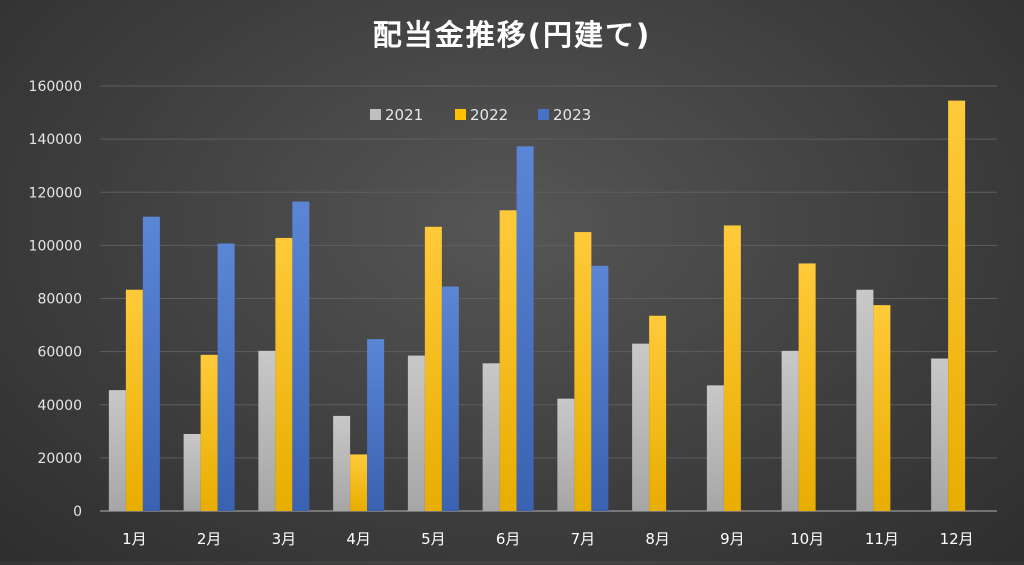  What do you see at coordinates (77, 512) in the screenshot?
I see `y-tick-label: 0` at bounding box center [77, 512].